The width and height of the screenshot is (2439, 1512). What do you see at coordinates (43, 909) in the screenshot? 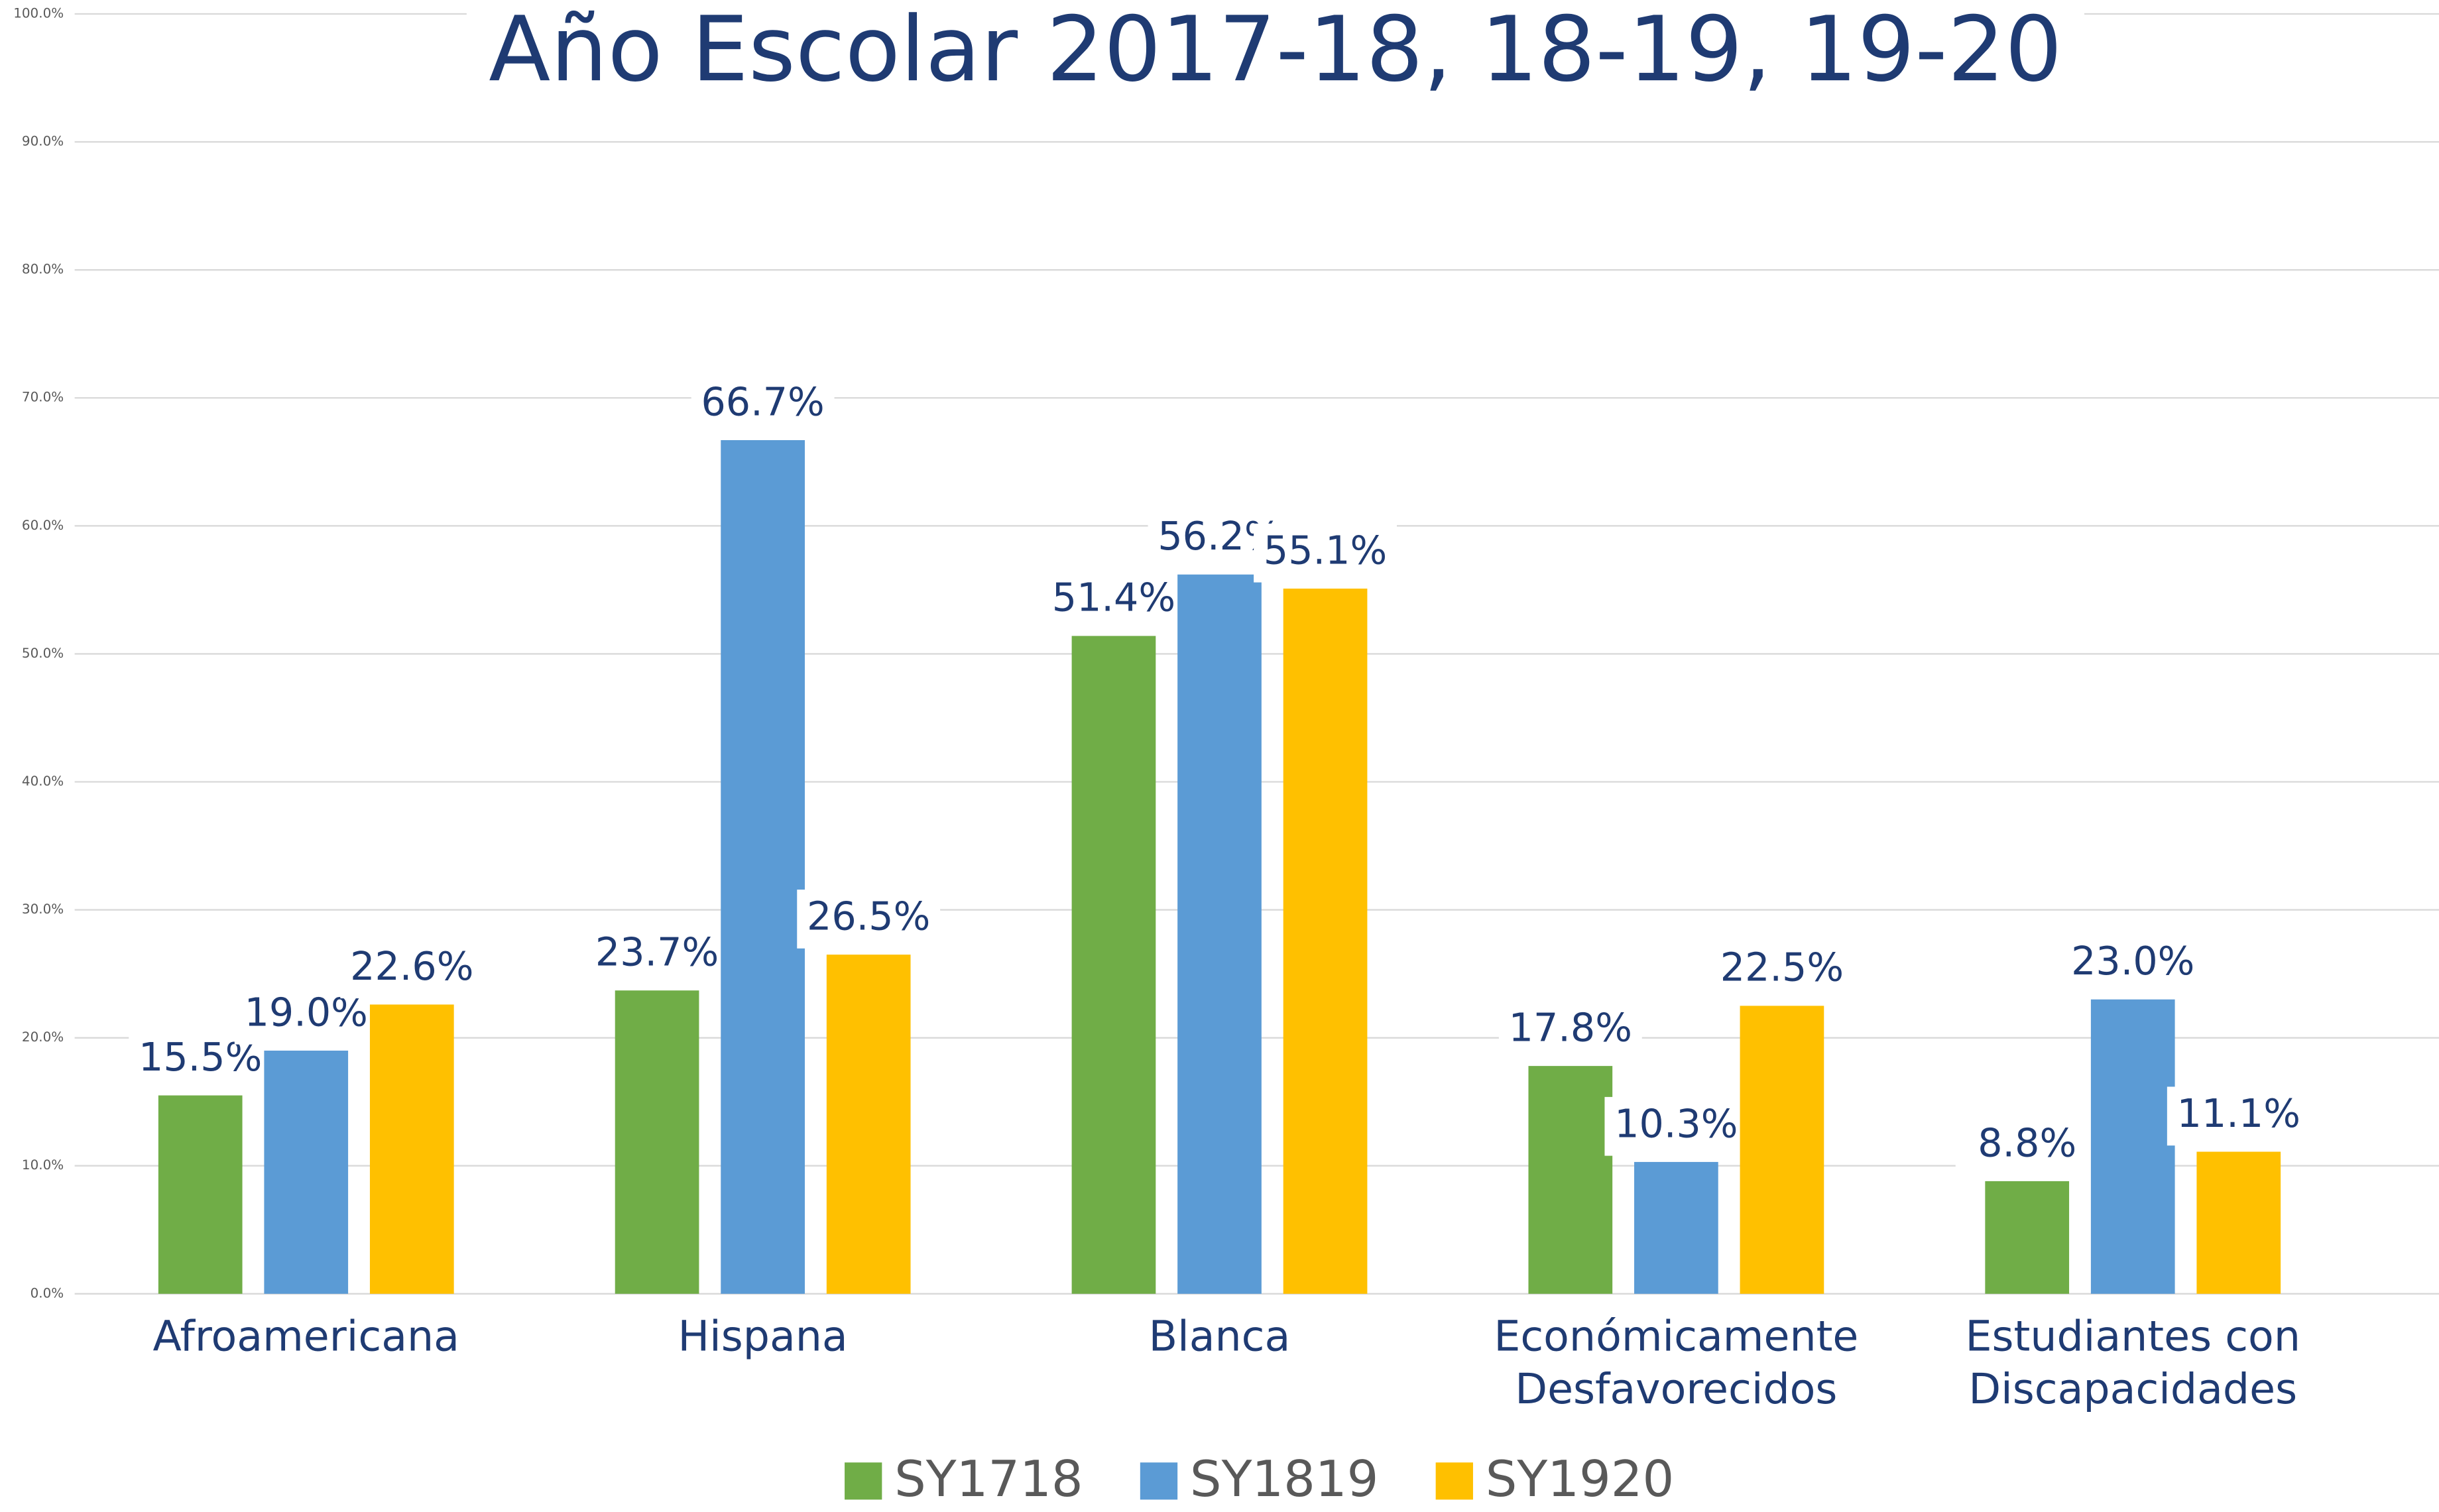
I see `y-tick-label: 30.0%` at bounding box center [43, 909].